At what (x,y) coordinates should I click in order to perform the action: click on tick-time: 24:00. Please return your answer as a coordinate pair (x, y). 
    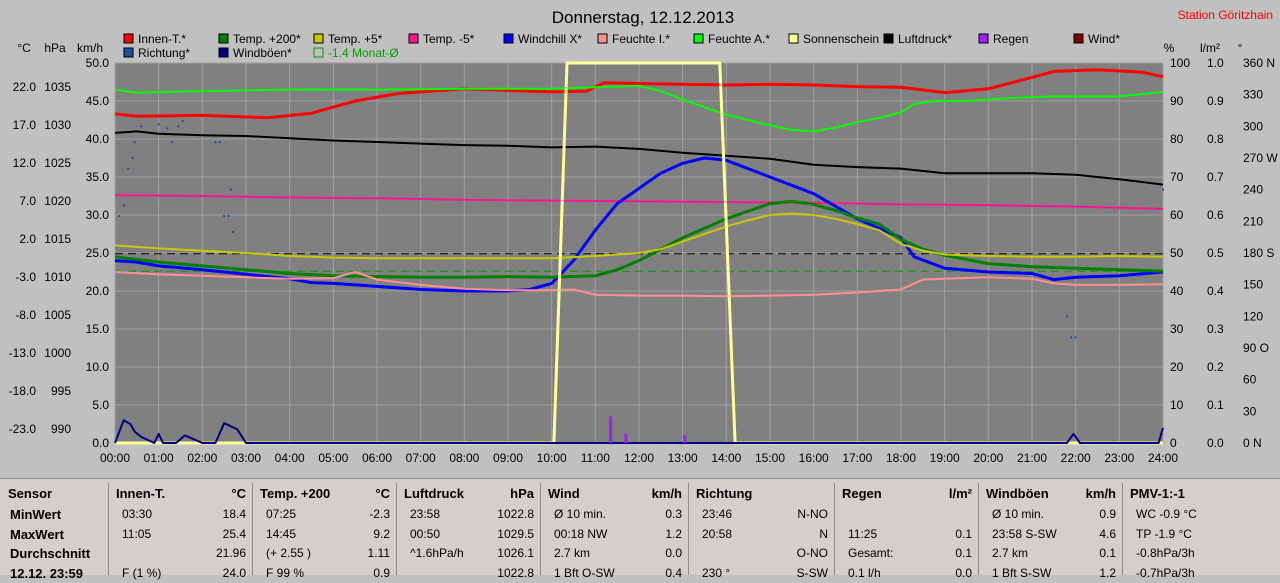
    Looking at the image, I should click on (1163, 458).